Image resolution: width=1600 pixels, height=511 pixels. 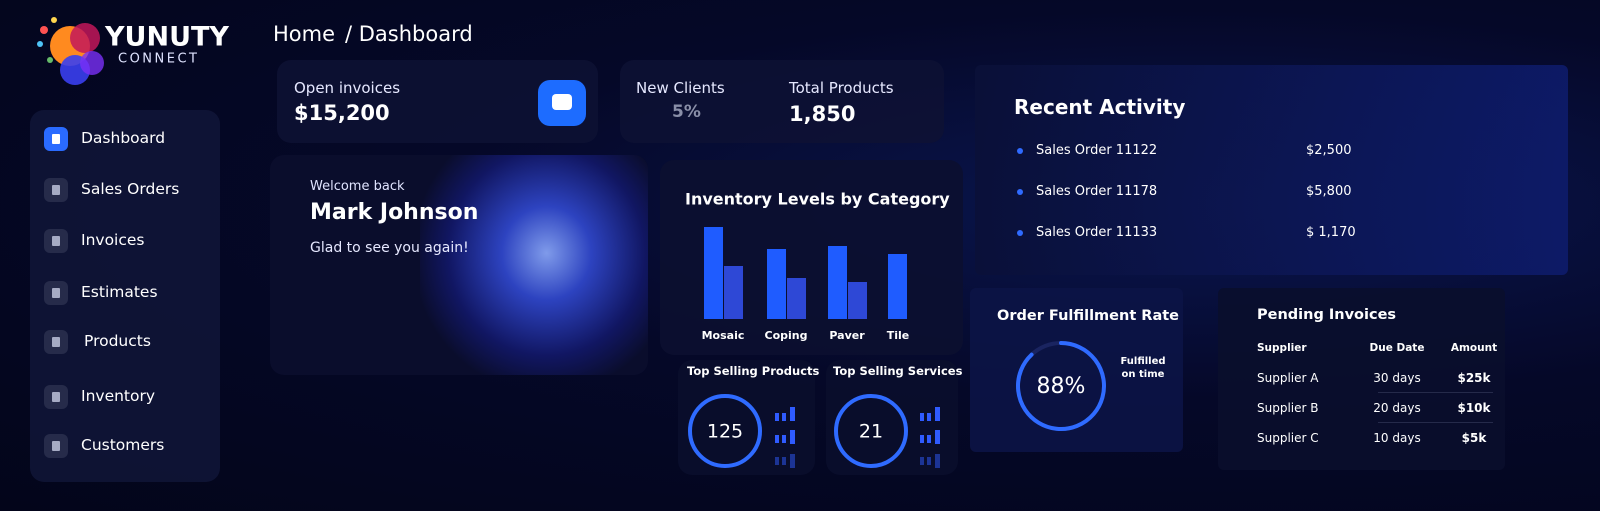 What do you see at coordinates (119, 292) in the screenshot?
I see `sidebar-label: Estimates` at bounding box center [119, 292].